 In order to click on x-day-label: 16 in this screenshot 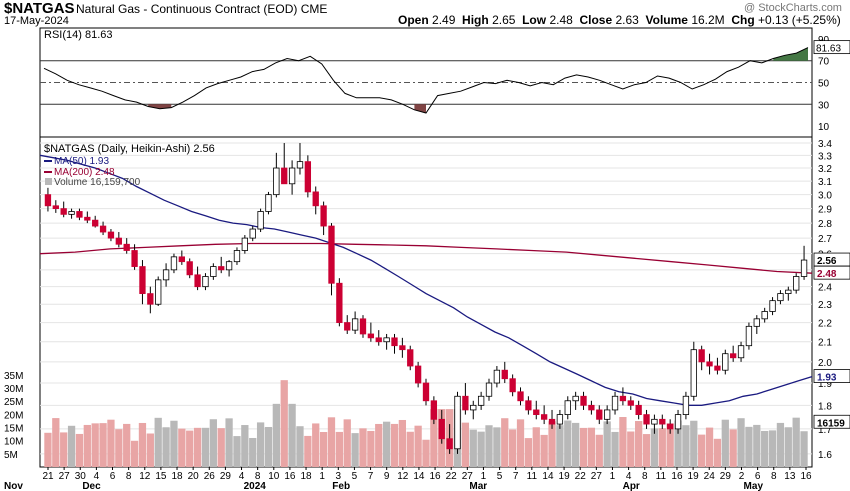, I will do `click(806, 476)`.